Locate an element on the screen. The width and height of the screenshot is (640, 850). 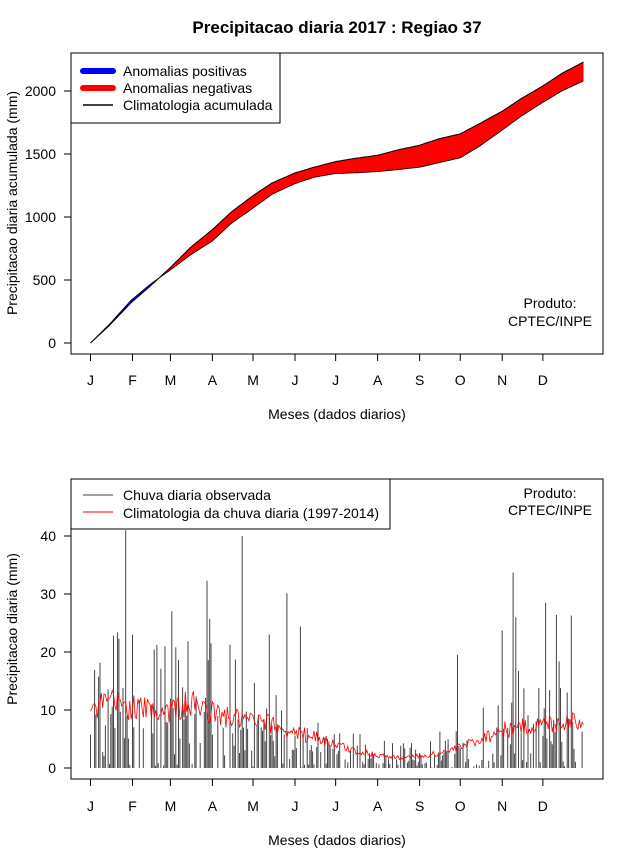
legend-negative-label: Anomalias negativas is located at coordinates (187, 88).